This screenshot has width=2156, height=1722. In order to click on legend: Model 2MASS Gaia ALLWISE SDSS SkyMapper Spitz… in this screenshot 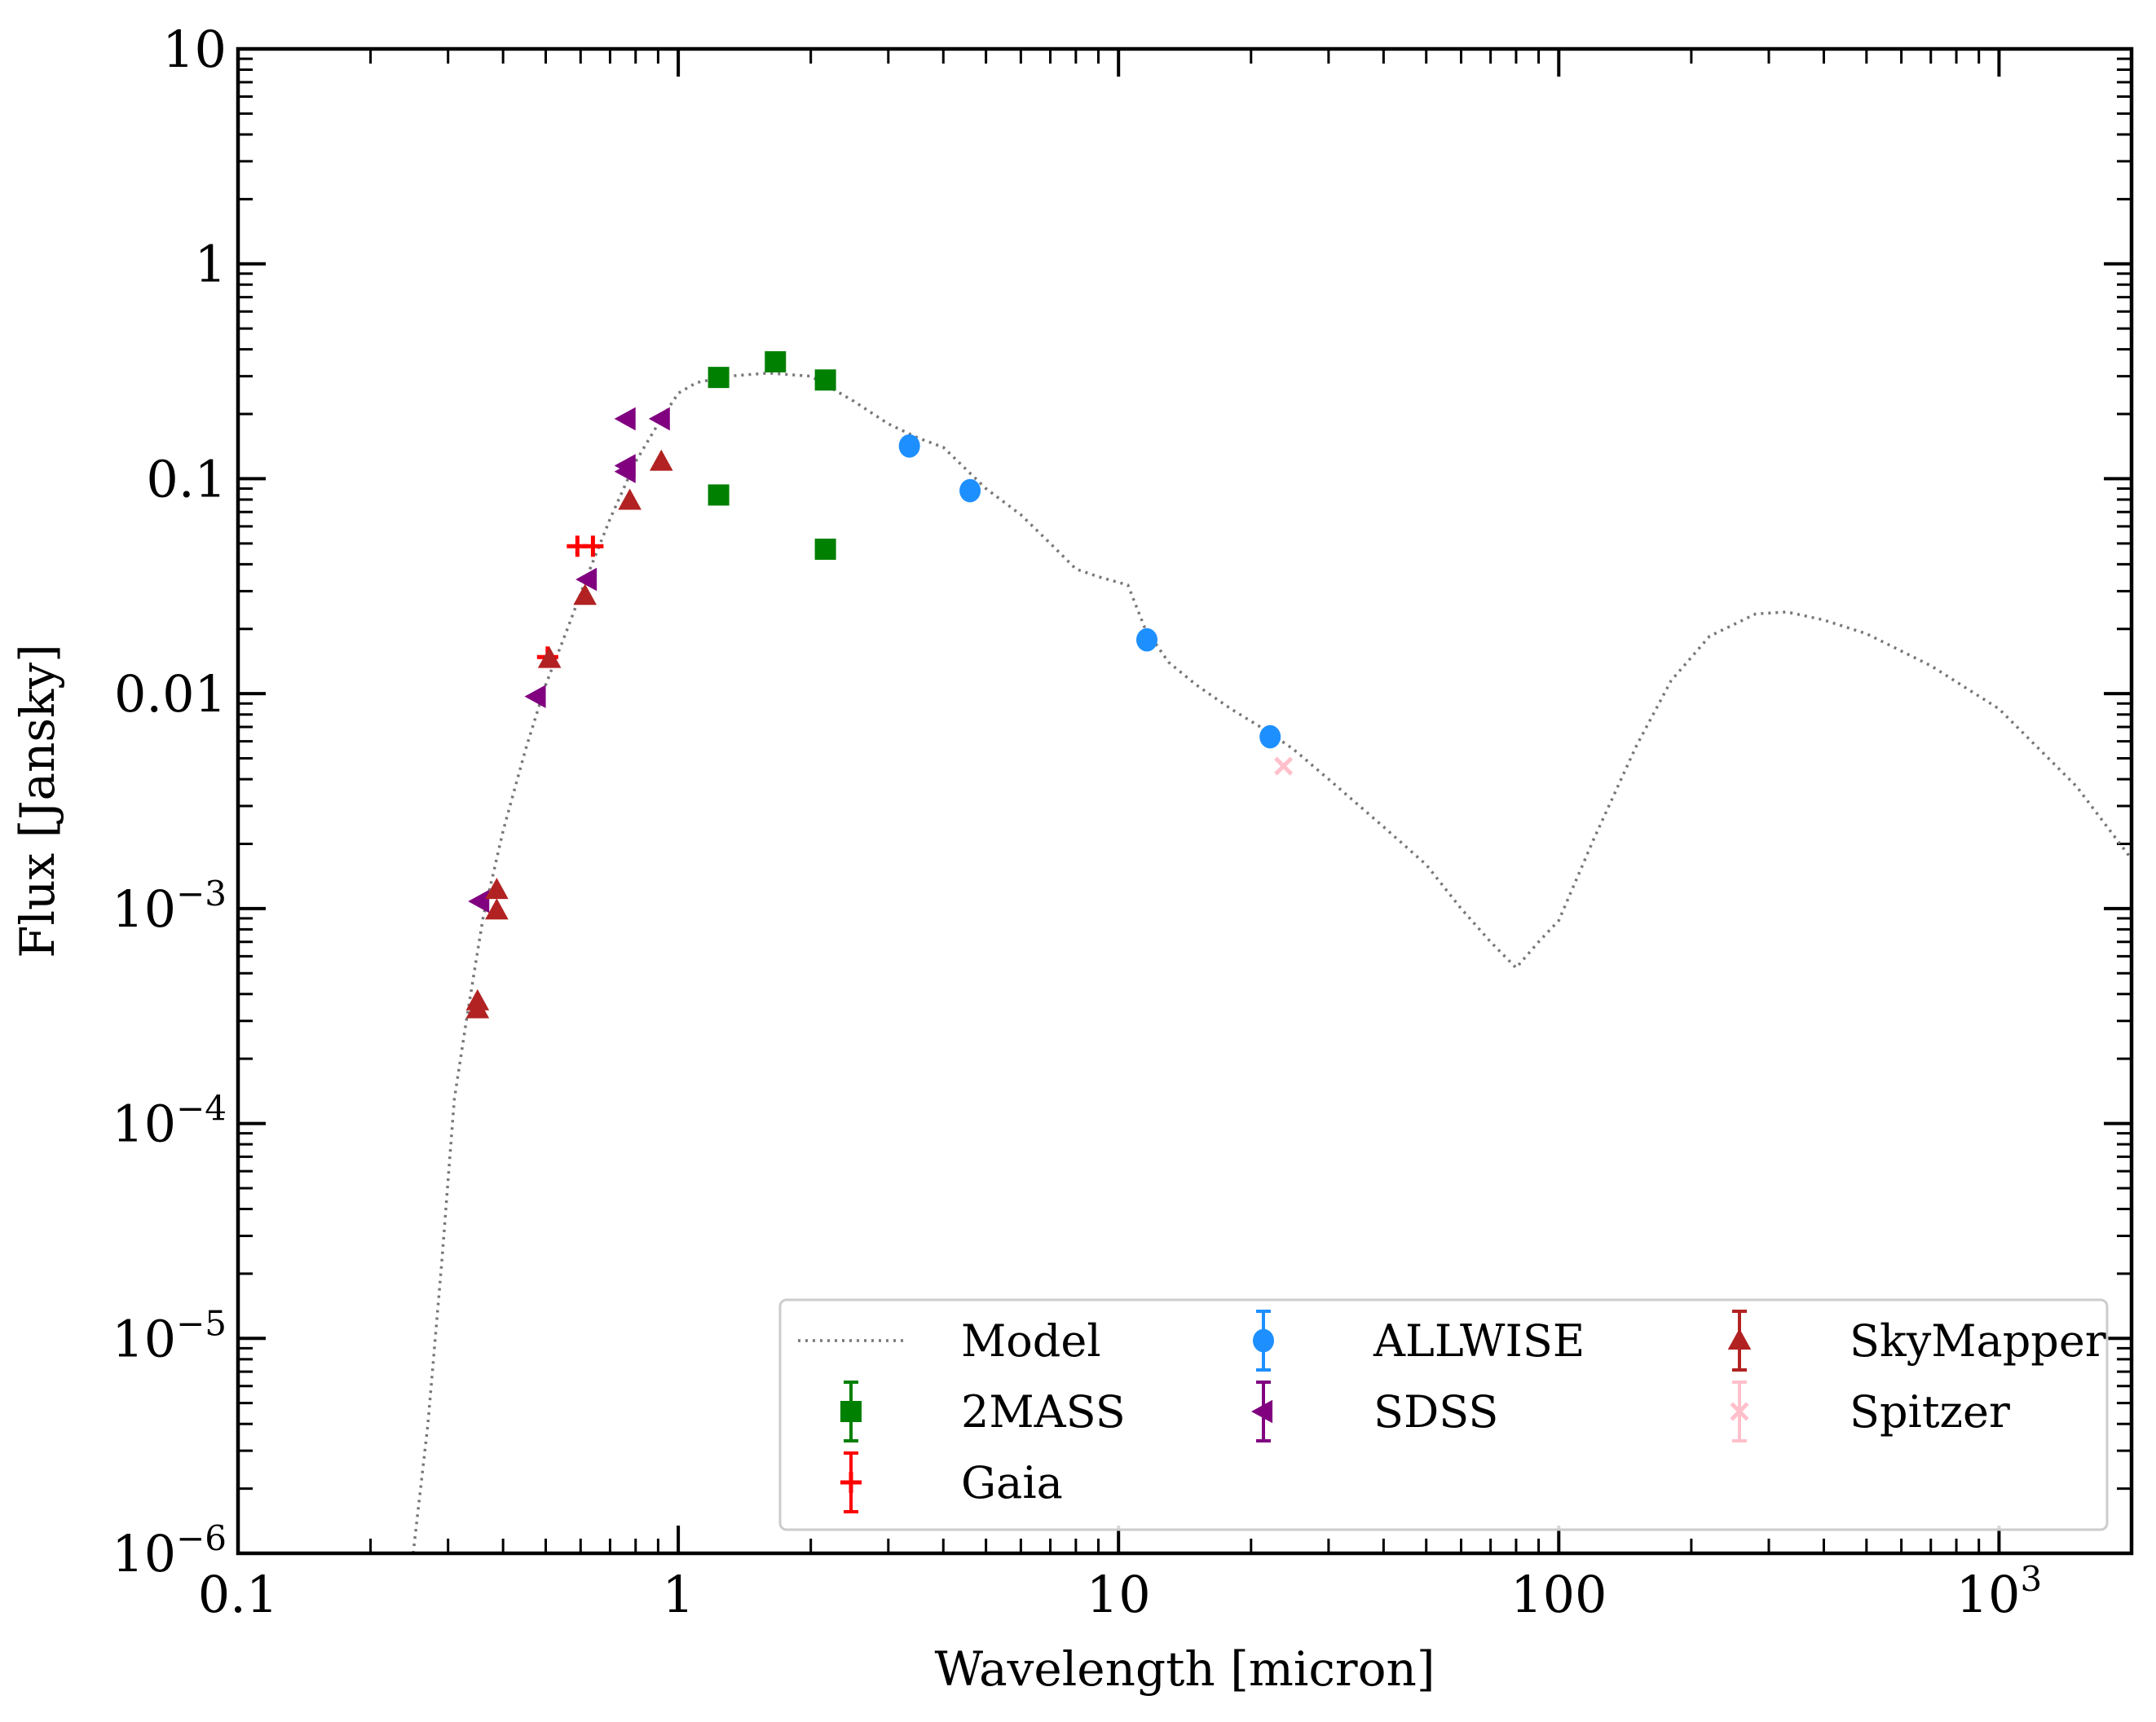, I will do `click(1443, 1414)`.